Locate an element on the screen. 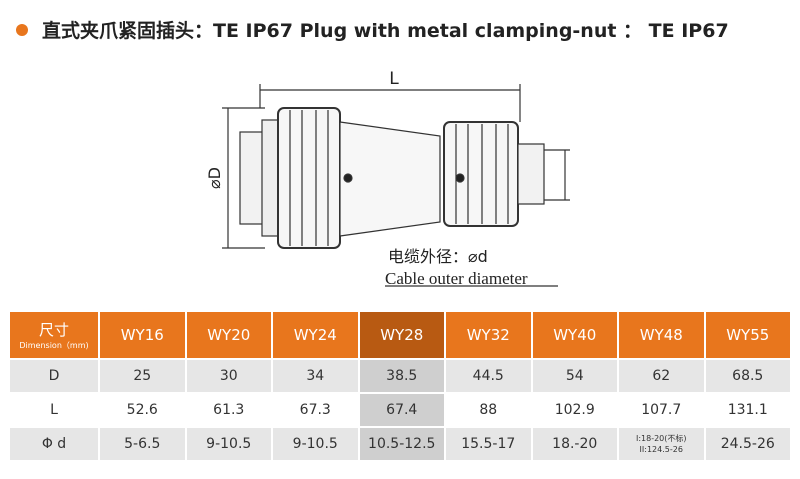 The image size is (800, 479). table-cell: 52.6 is located at coordinates (142, 410).